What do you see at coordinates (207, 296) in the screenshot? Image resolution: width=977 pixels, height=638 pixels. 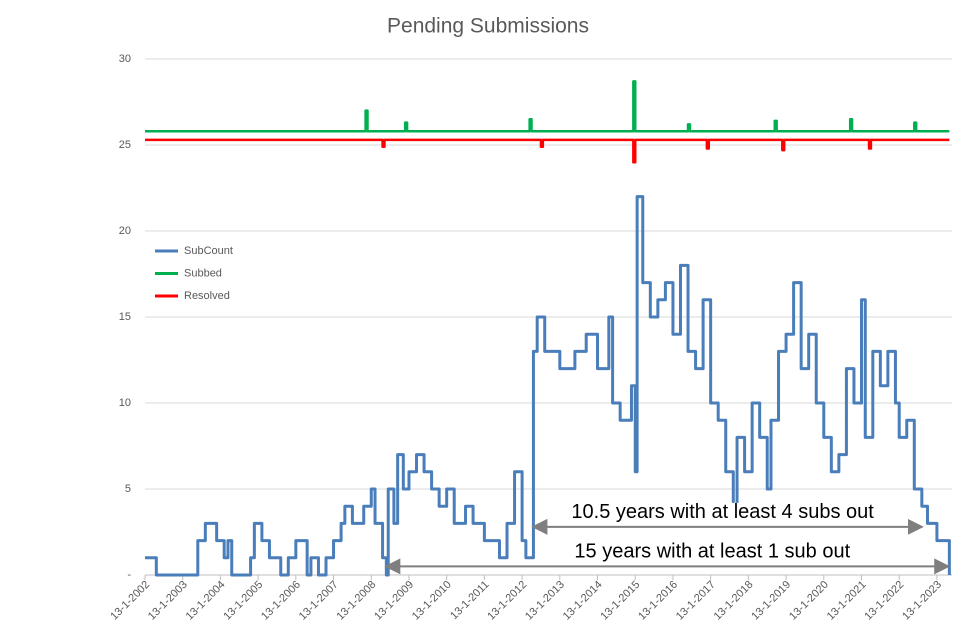 I see `legend-label: Resolved` at bounding box center [207, 296].